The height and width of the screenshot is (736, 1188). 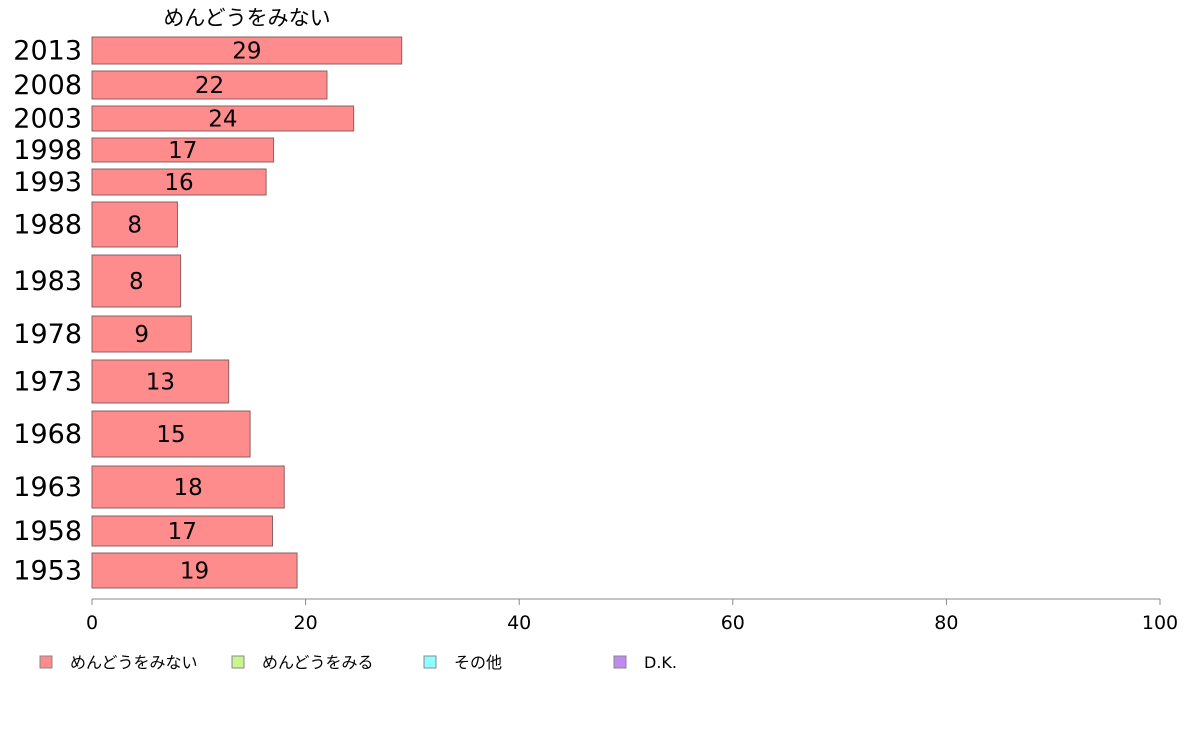 I want to click on bar-1958, so click(x=182, y=531).